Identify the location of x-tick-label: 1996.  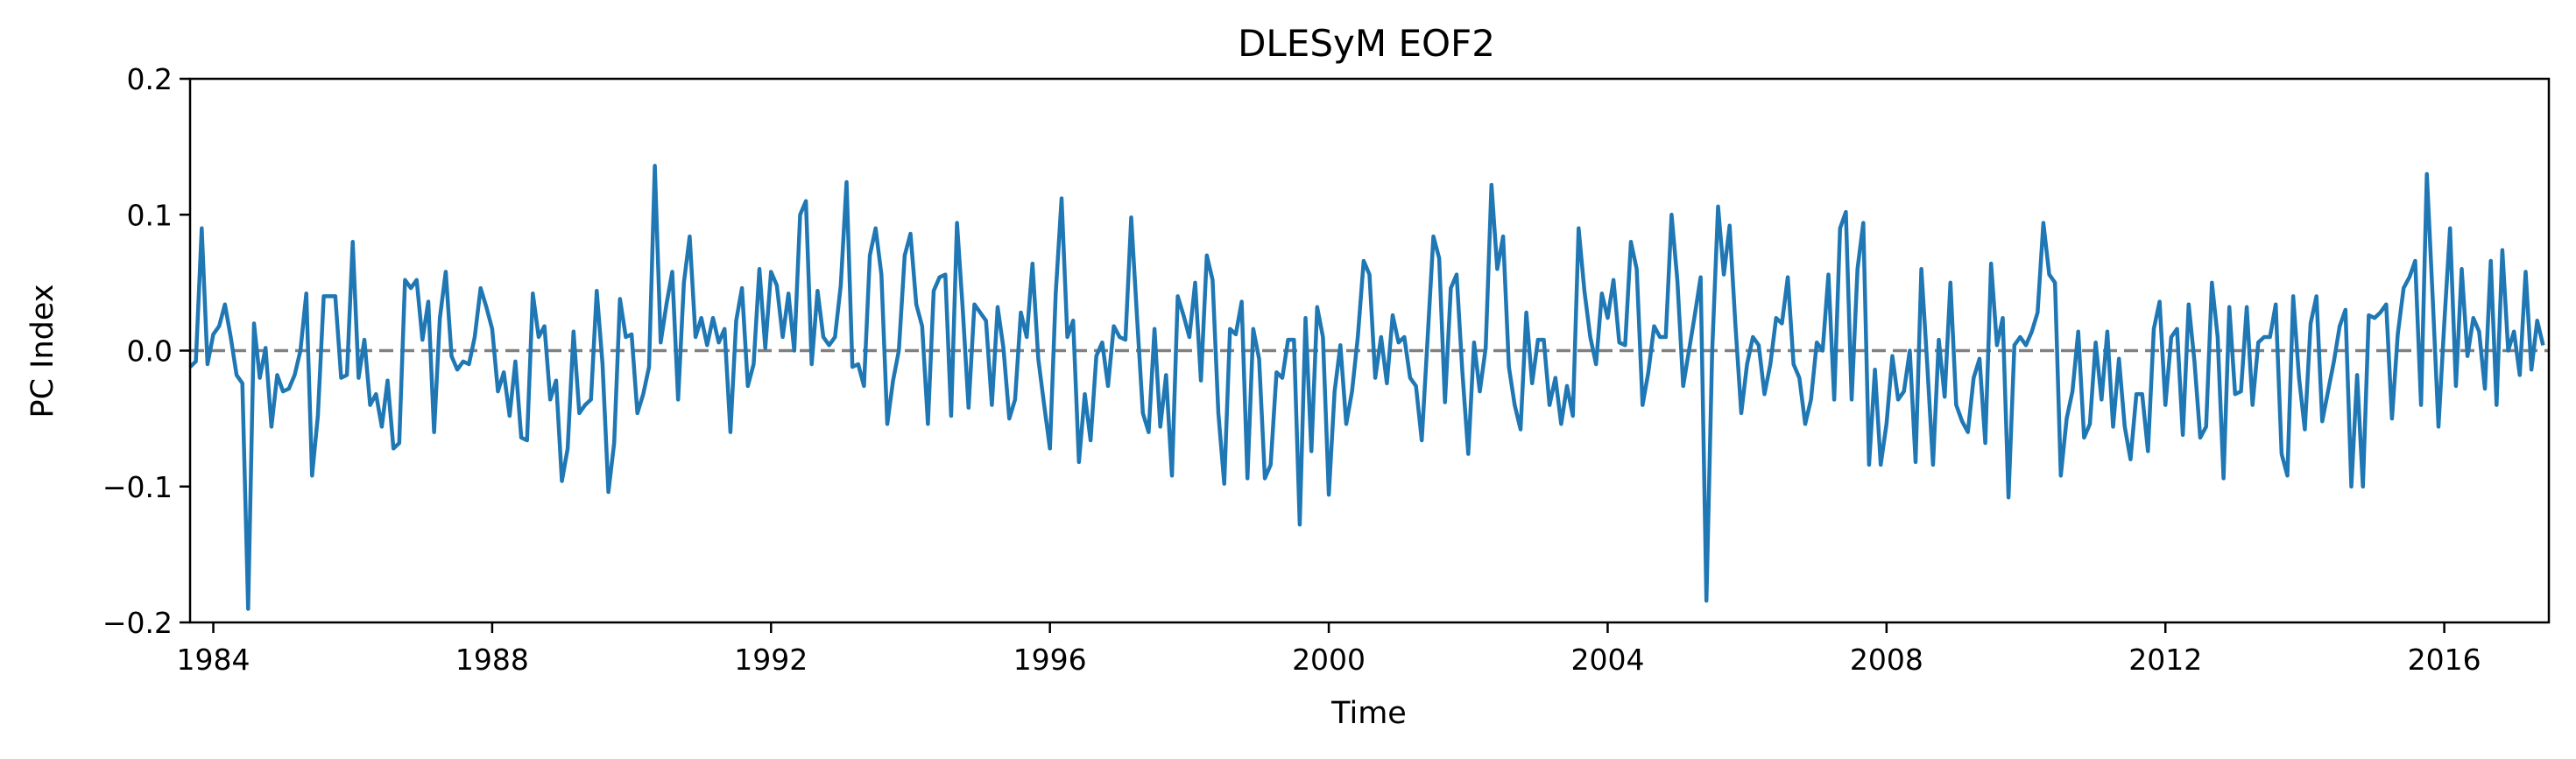
(1050, 660).